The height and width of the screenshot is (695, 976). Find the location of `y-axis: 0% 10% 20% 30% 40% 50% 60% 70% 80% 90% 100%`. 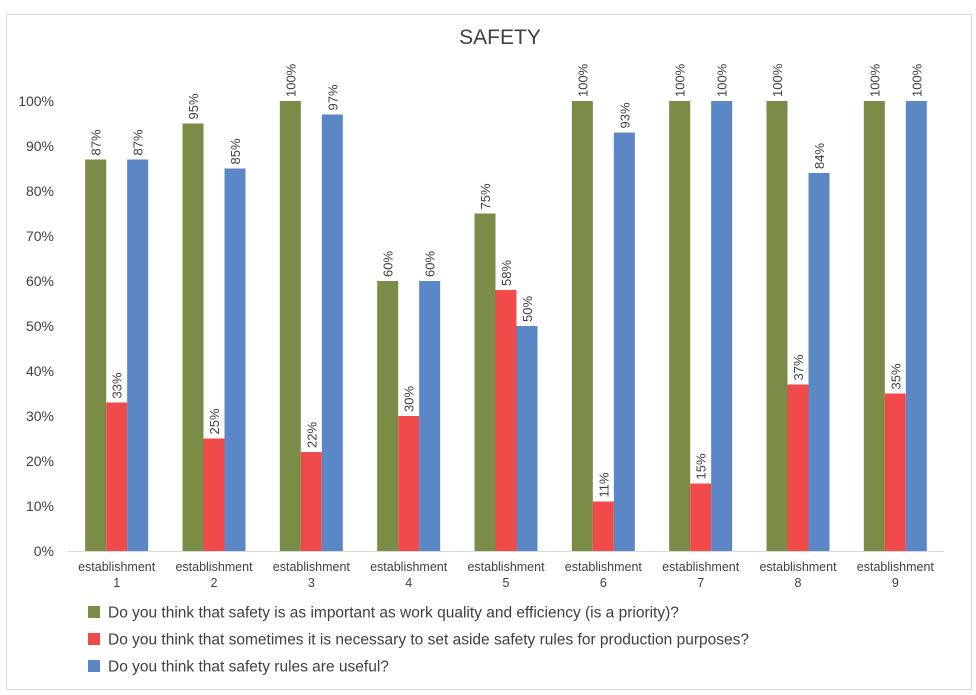

y-axis: 0% 10% 20% 30% 40% 50% 60% 70% 80% 90% 100% is located at coordinates (36, 326).